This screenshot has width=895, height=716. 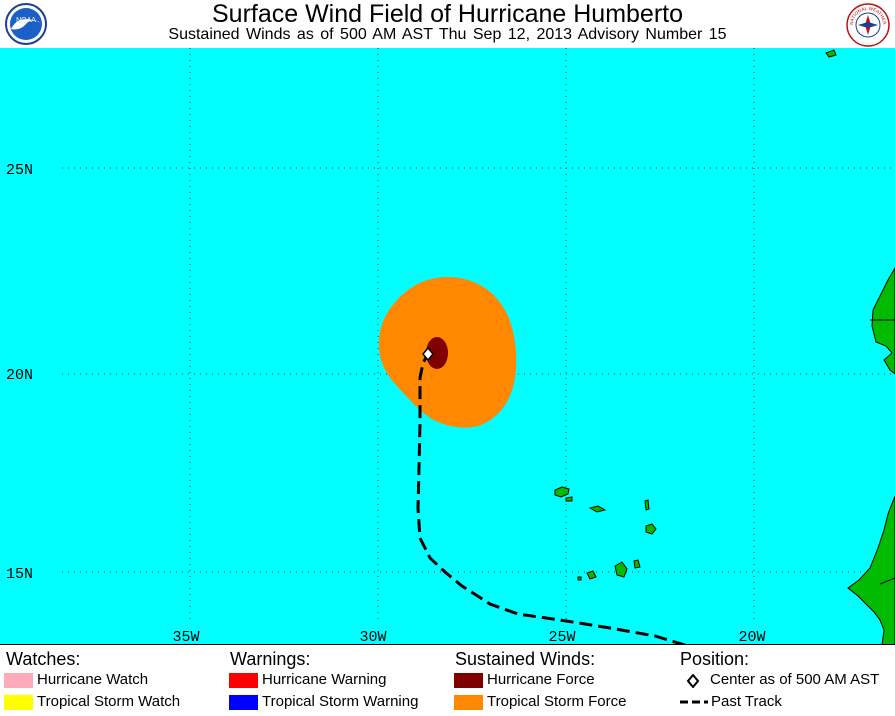 I want to click on island-boa-vista, so click(x=651, y=529).